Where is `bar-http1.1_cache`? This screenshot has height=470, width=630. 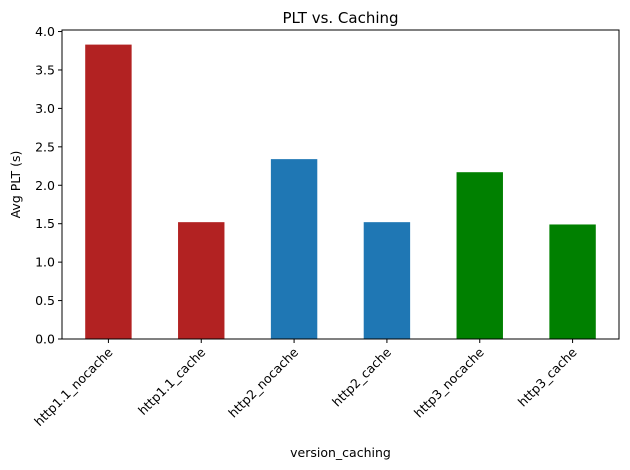 bar-http1.1_cache is located at coordinates (201, 280).